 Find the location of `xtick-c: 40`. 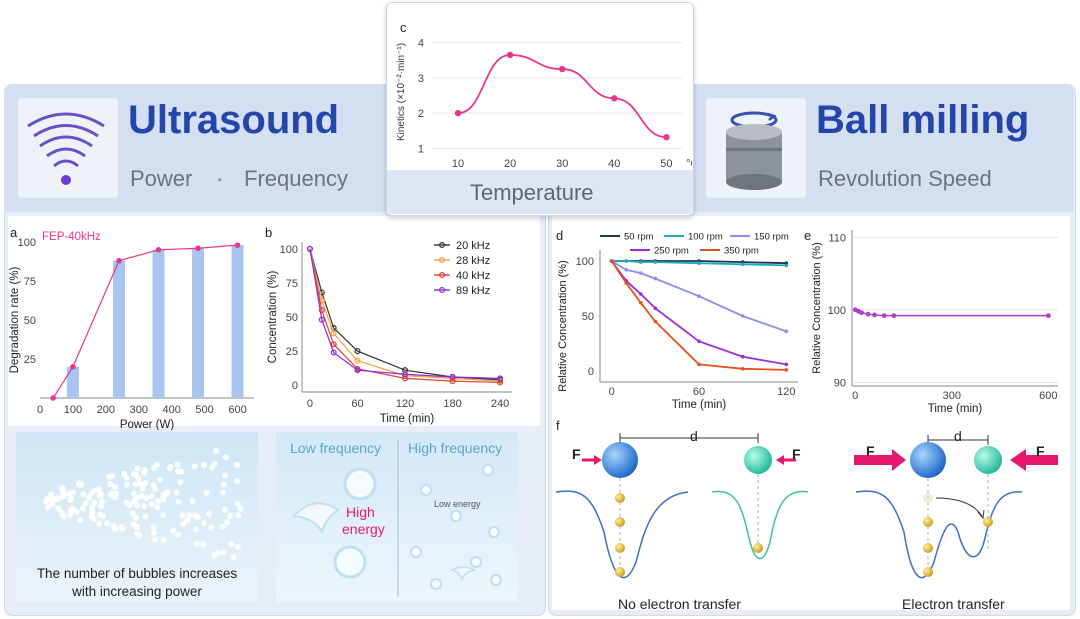

xtick-c: 40 is located at coordinates (614, 164).